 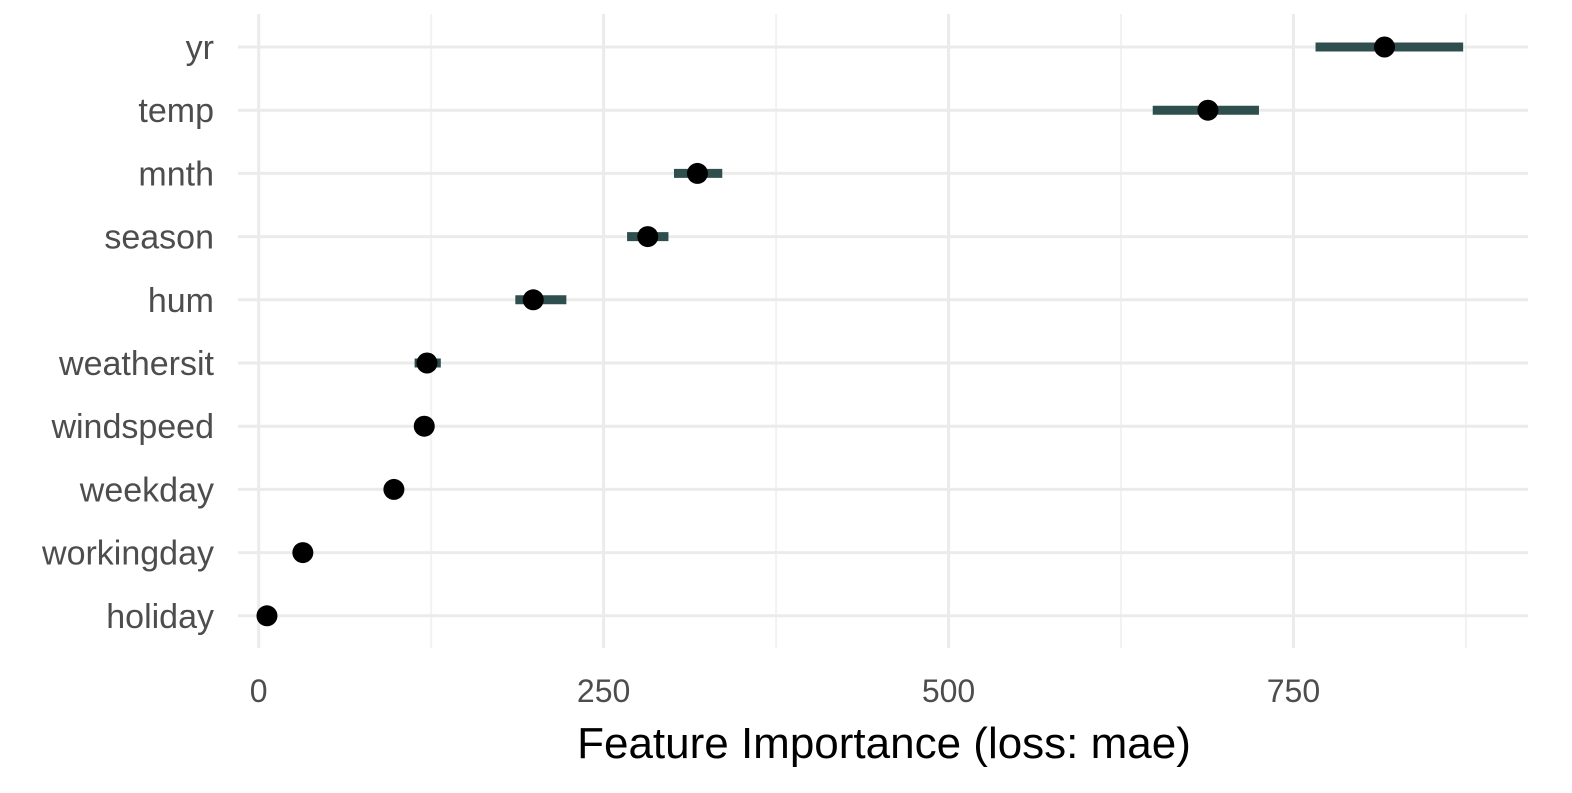 I want to click on point-hum, so click(x=533, y=300).